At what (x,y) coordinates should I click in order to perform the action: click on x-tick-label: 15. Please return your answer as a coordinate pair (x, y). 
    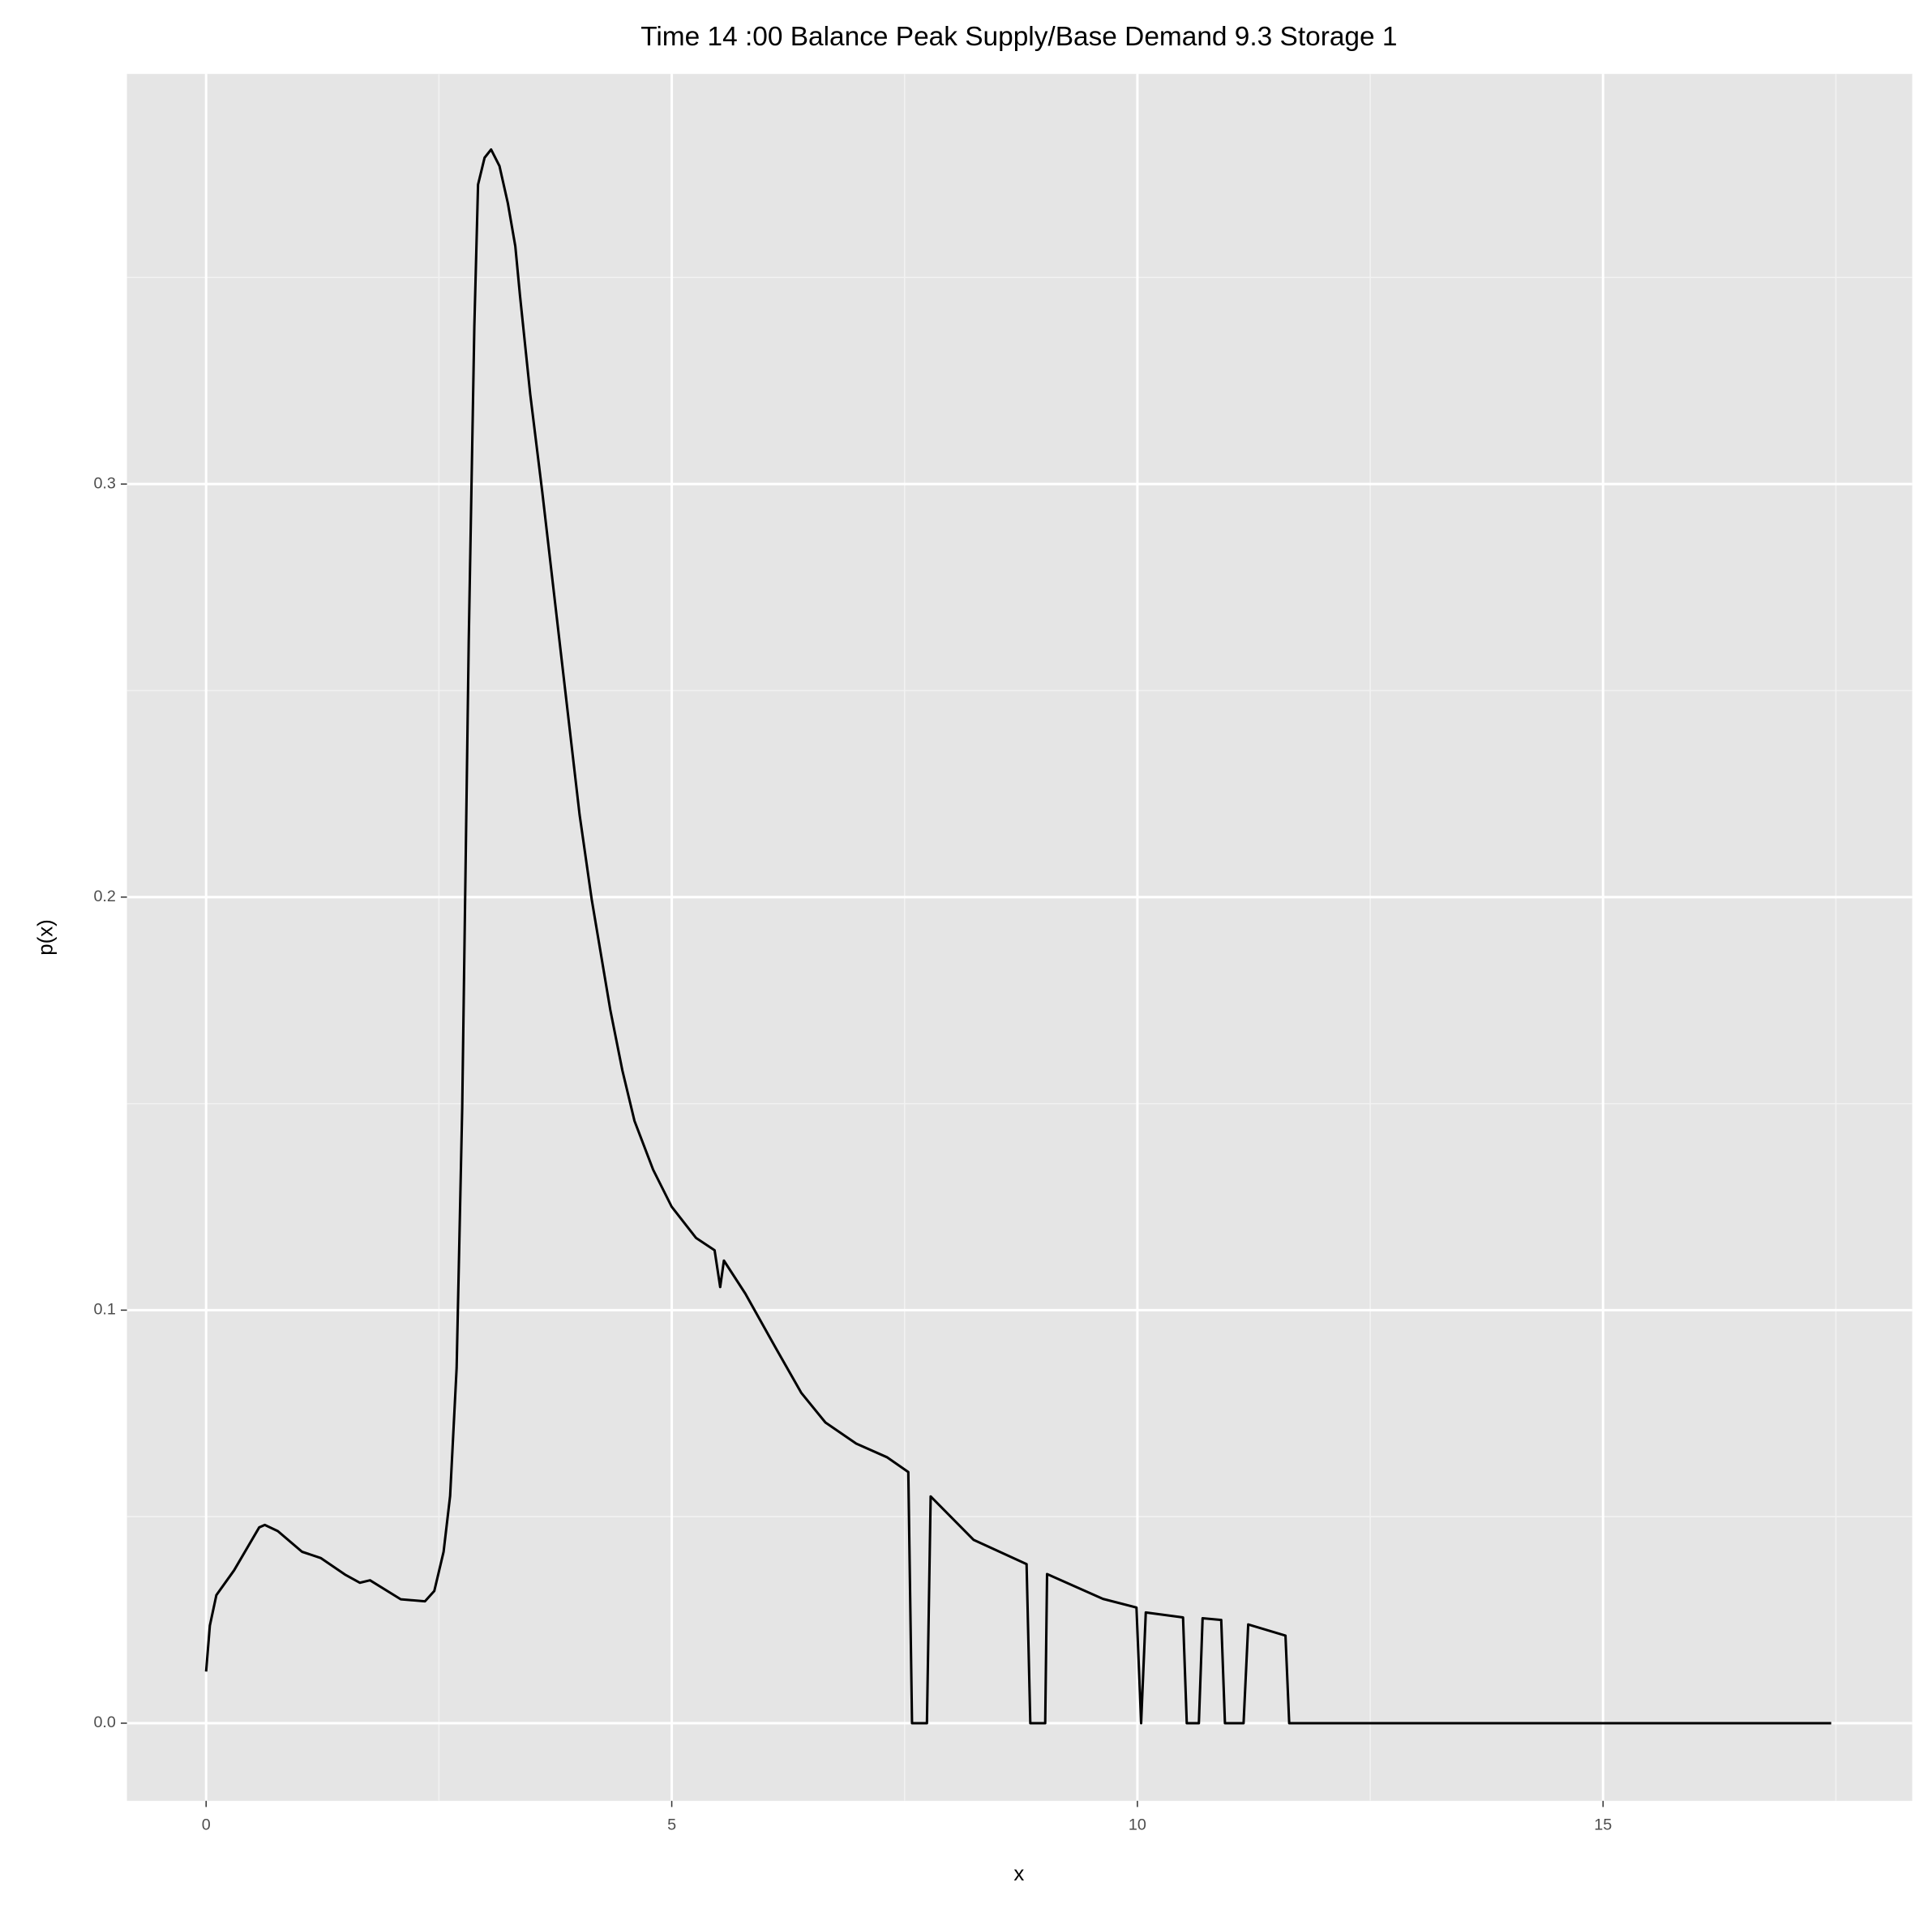
    Looking at the image, I should click on (1603, 1824).